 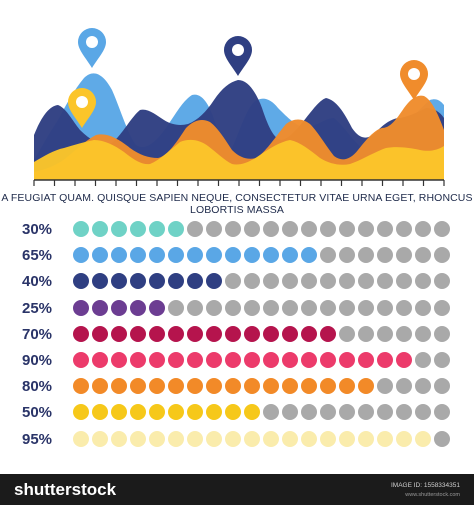 What do you see at coordinates (37, 334) in the screenshot?
I see `row-percent-label: 70%` at bounding box center [37, 334].